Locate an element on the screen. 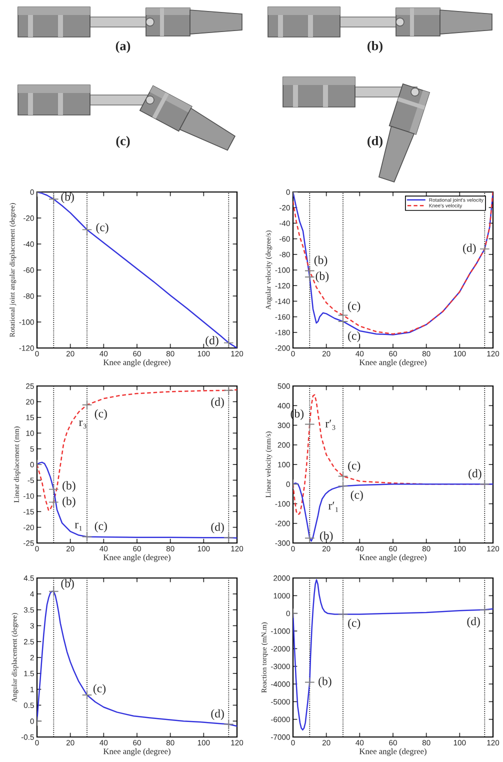 The width and height of the screenshot is (503, 762). annotation: r′₁ is located at coordinates (333, 507).